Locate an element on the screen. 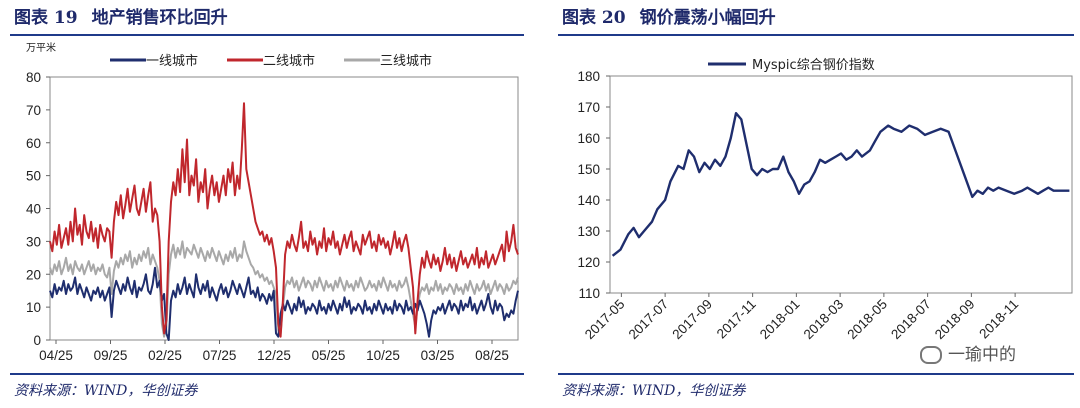 The height and width of the screenshot is (408, 1080). right-source-note: 资料来源：WIND，华创证券 is located at coordinates (654, 391).